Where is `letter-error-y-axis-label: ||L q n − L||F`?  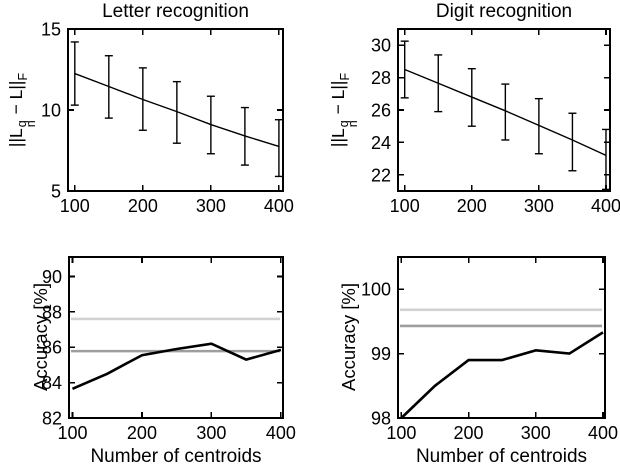 letter-error-y-axis-label: ||L q n − L||F is located at coordinates (22, 110).